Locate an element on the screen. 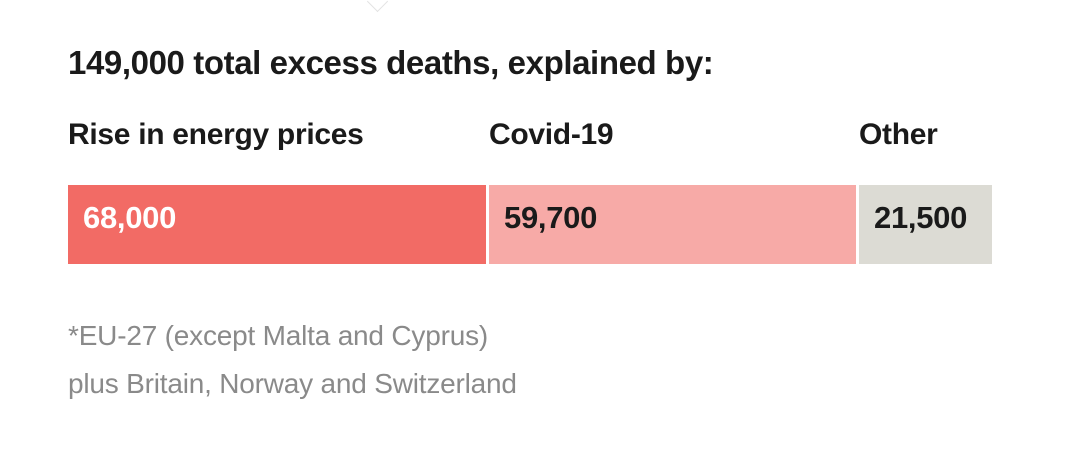 The height and width of the screenshot is (449, 1080). bar-segment-other: 21,500 is located at coordinates (925, 224).